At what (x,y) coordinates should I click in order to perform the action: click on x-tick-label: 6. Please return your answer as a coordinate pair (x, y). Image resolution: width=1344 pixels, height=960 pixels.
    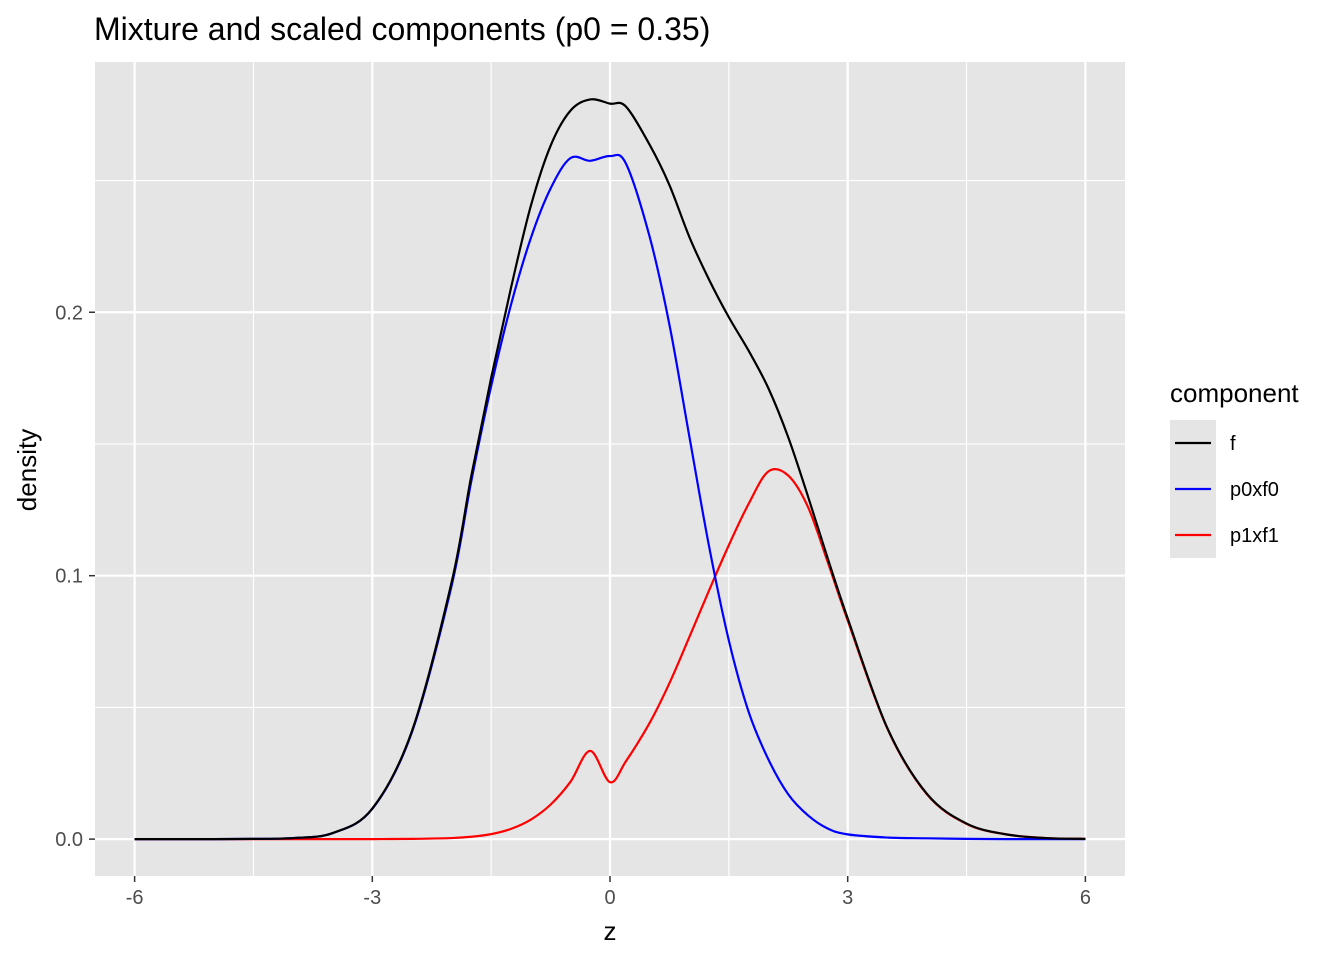
    Looking at the image, I should click on (1085, 898).